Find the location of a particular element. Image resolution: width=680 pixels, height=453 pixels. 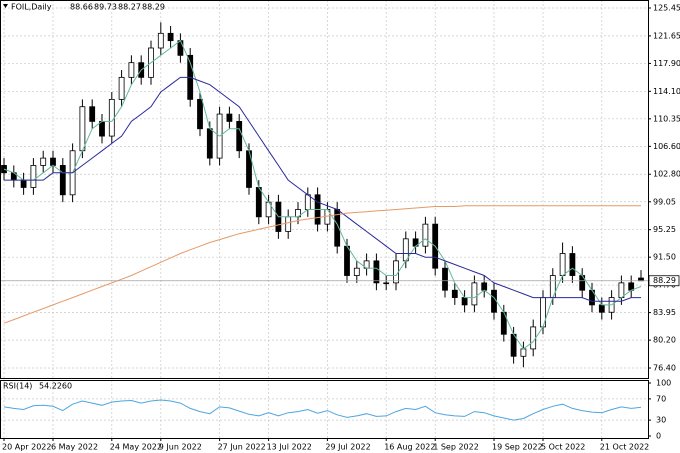

header-symbol: FOIL,Daily is located at coordinates (31, 7).